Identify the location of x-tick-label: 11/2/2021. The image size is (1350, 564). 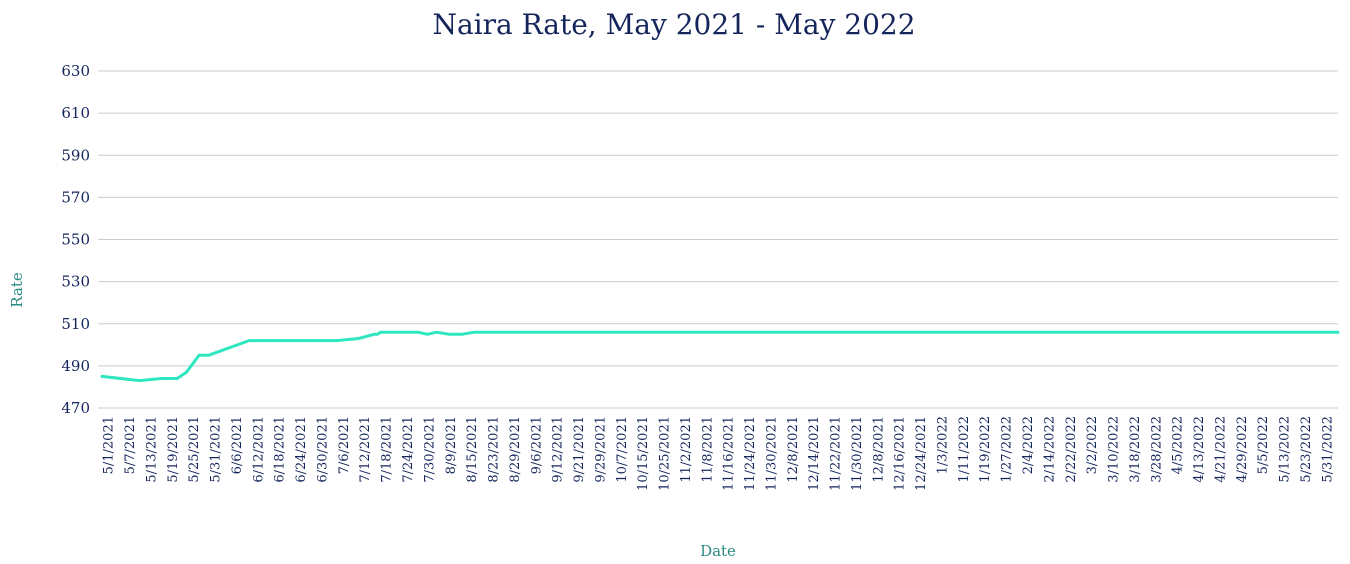
(686, 449).